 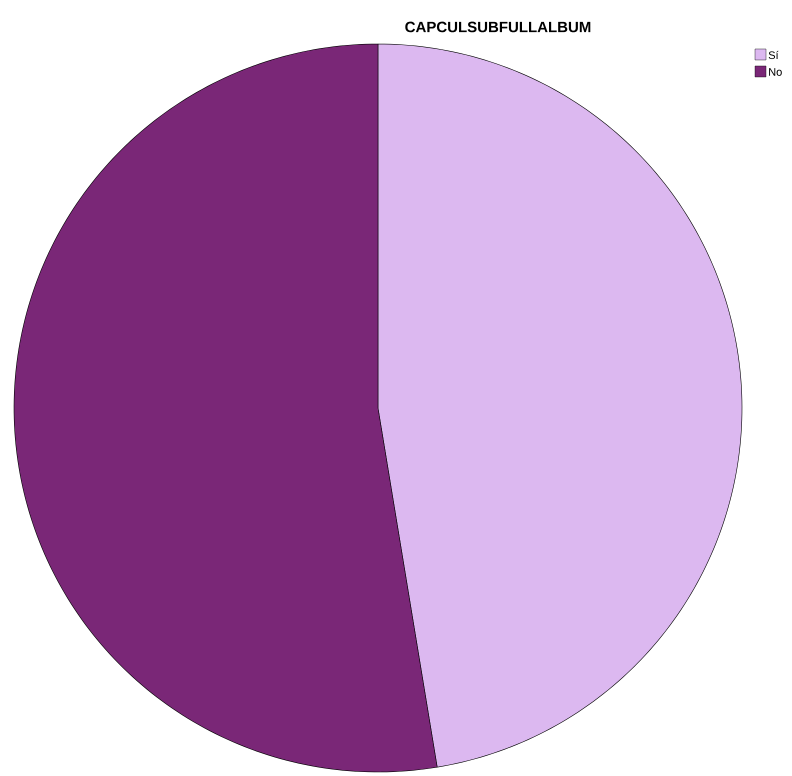 What do you see at coordinates (775, 72) in the screenshot?
I see `legend-label: No` at bounding box center [775, 72].